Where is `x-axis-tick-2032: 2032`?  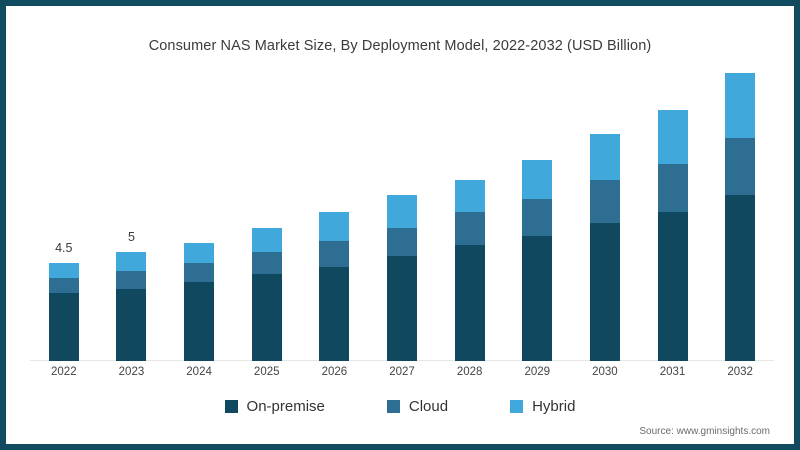 x-axis-tick-2032: 2032 is located at coordinates (740, 372).